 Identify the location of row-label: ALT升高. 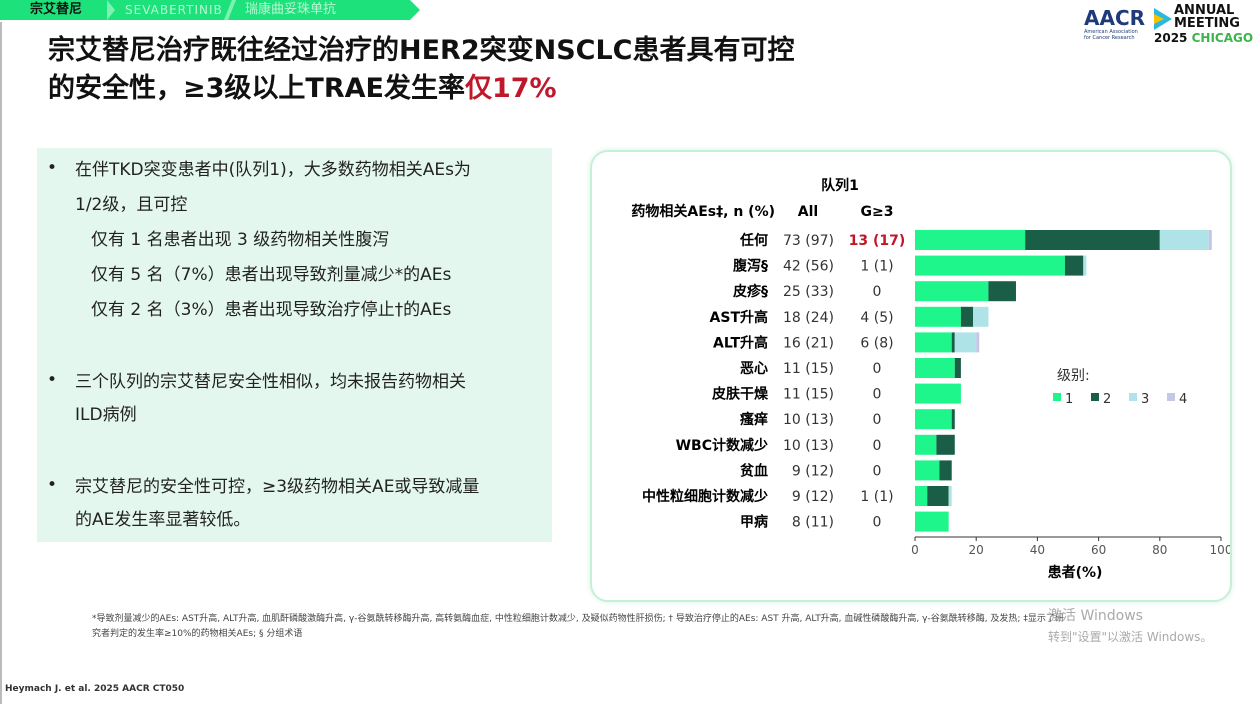
(740, 342).